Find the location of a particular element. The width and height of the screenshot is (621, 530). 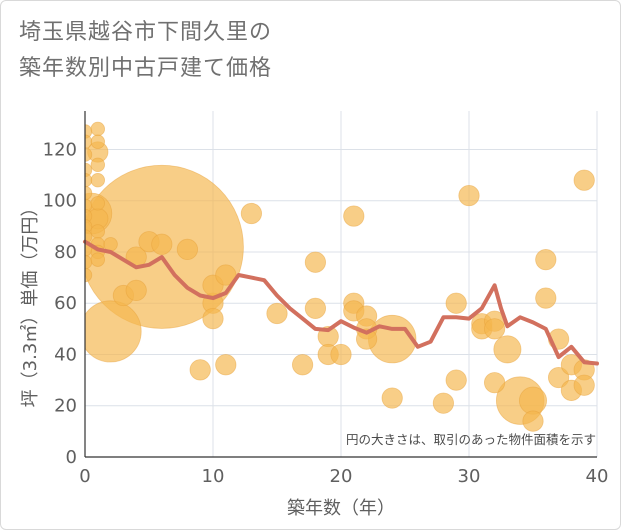

y-axis-title: 坪（3.3㎡）単価（万円） is located at coordinates (30, 303).